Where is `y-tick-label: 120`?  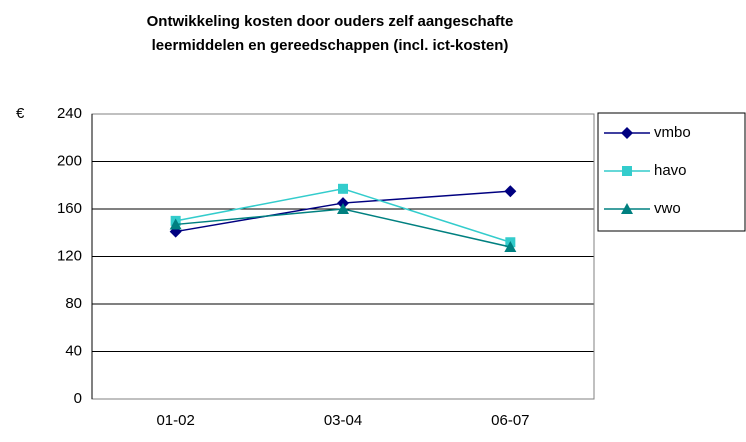 y-tick-label: 120 is located at coordinates (69, 255).